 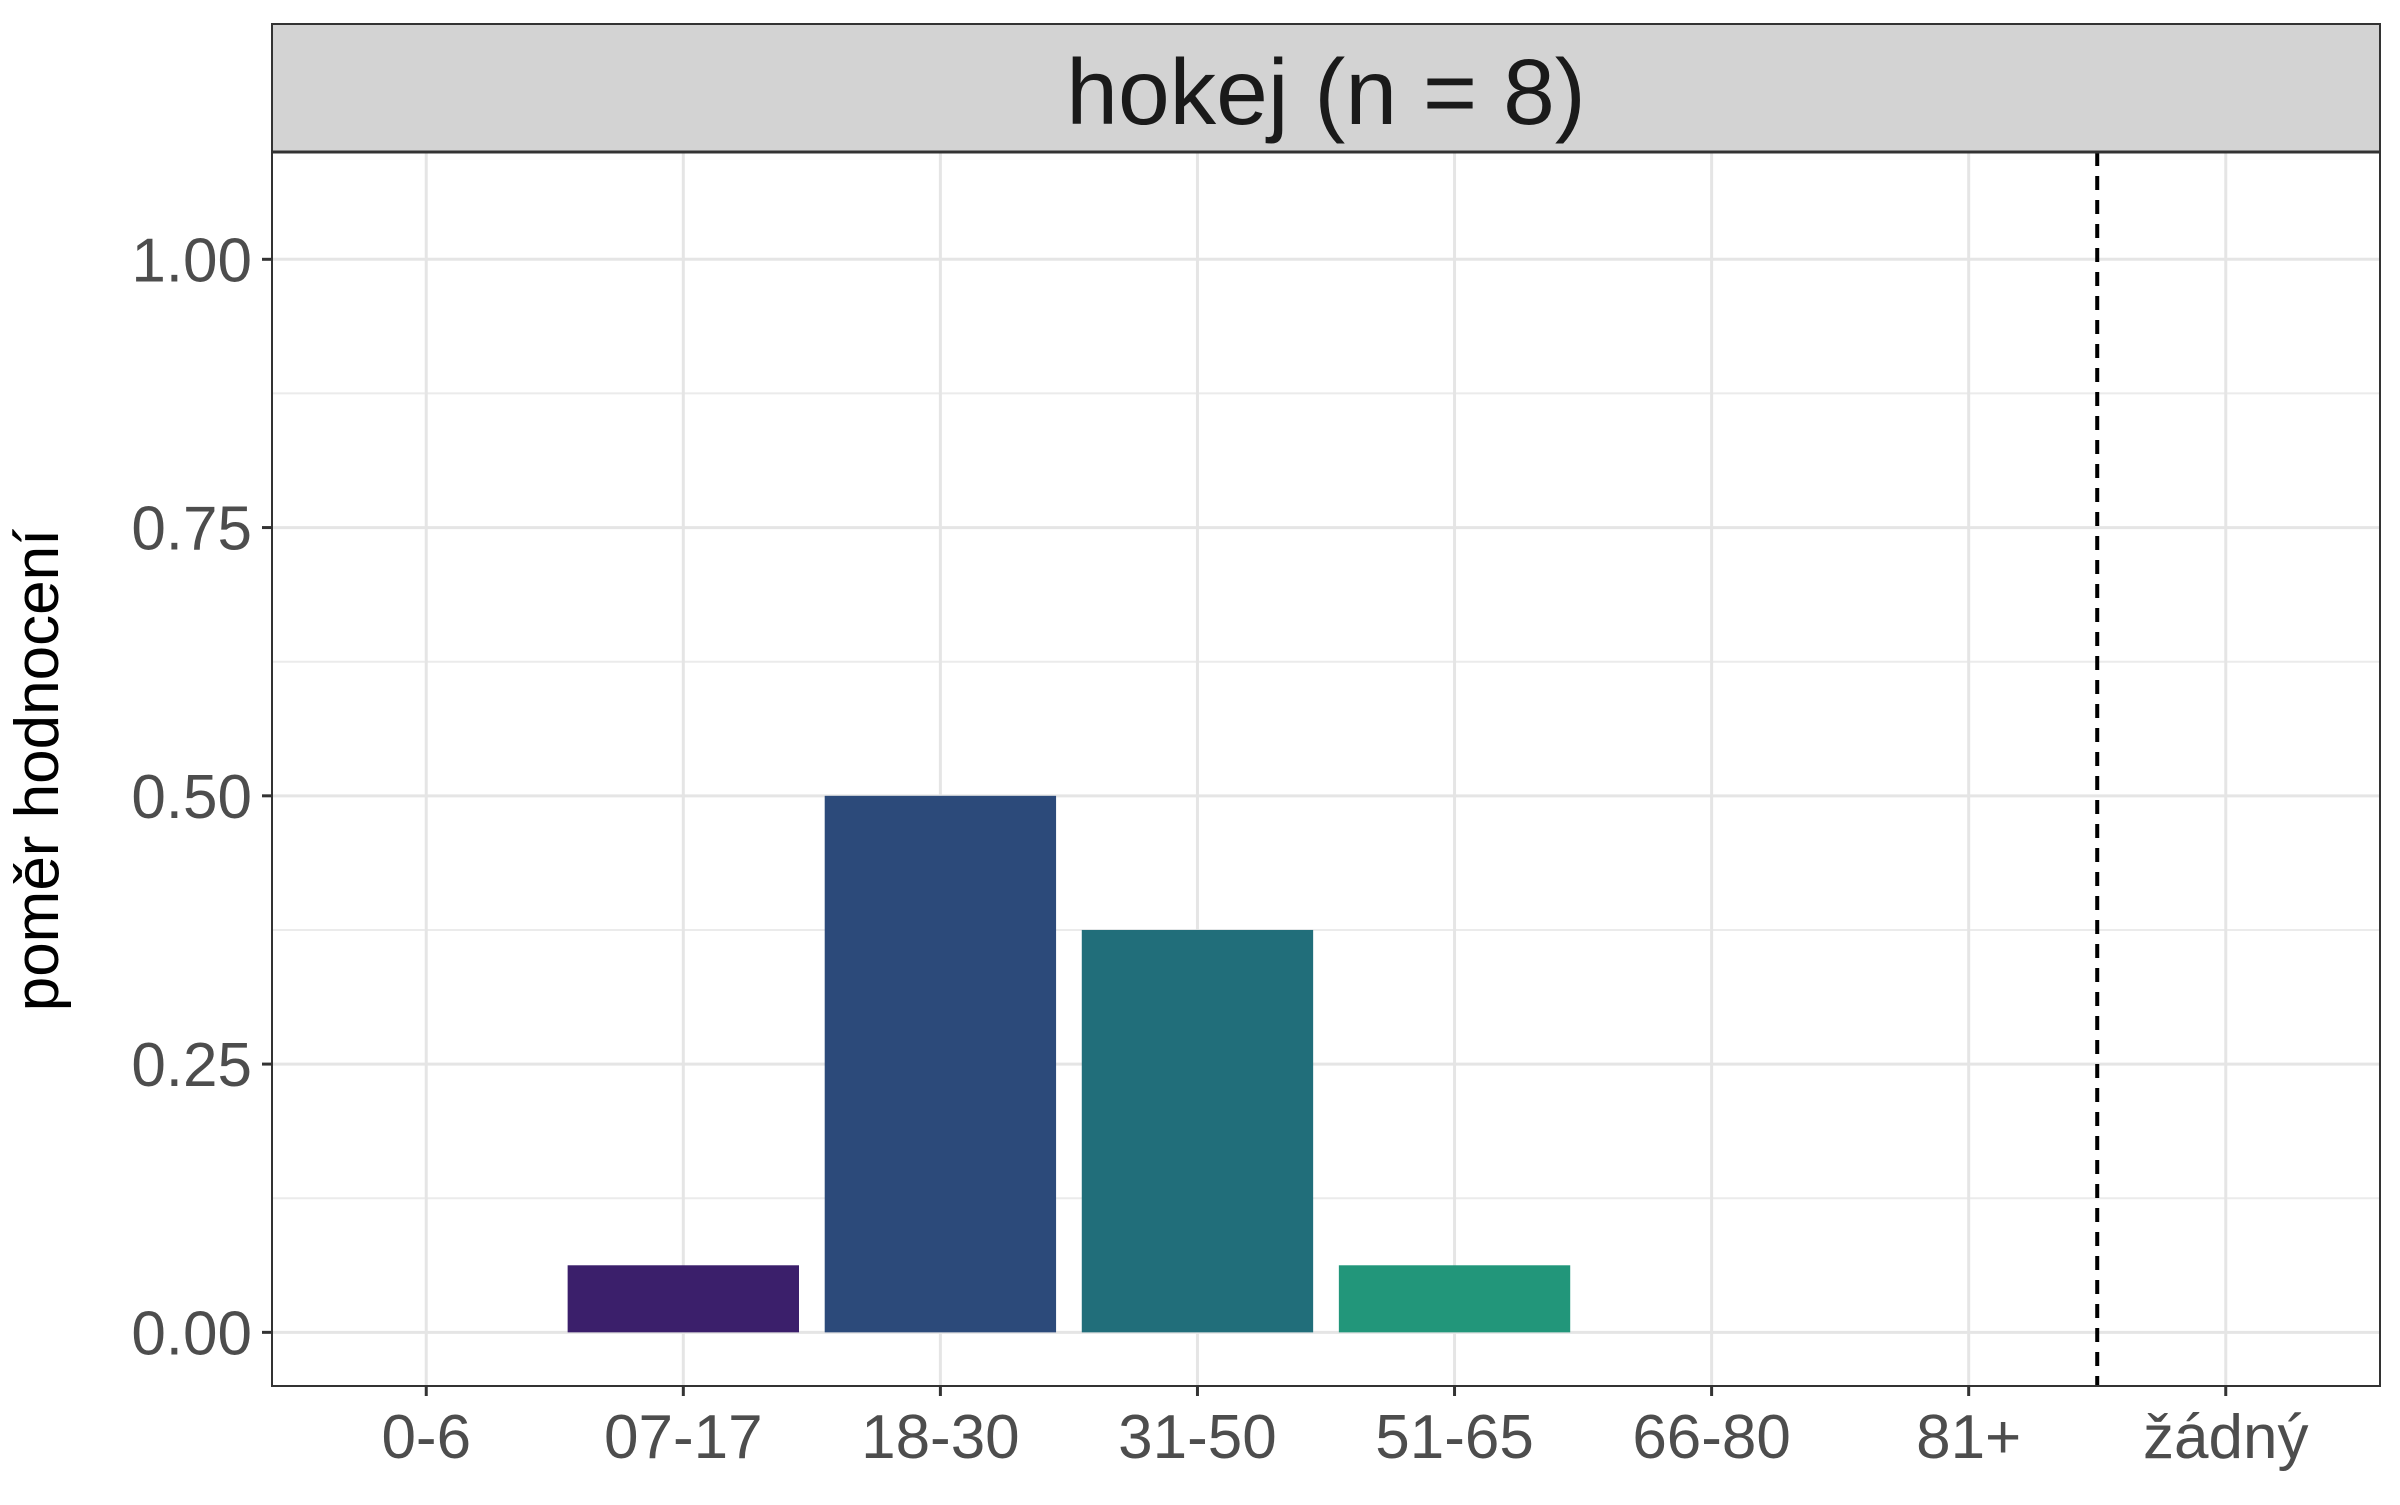 What do you see at coordinates (1197, 1437) in the screenshot?
I see `x-tick-label: 31-50` at bounding box center [1197, 1437].